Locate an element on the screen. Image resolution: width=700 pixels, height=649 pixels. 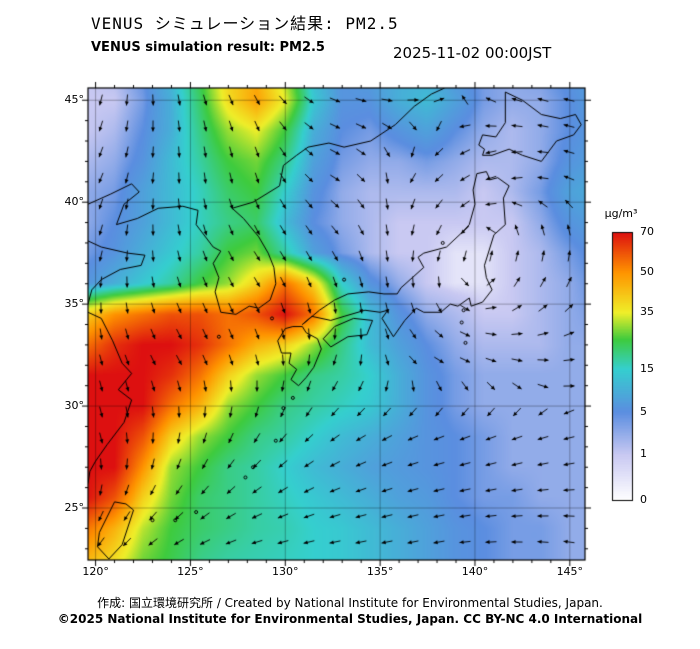
colorbar-tick-label: 1 is located at coordinates (643, 454).